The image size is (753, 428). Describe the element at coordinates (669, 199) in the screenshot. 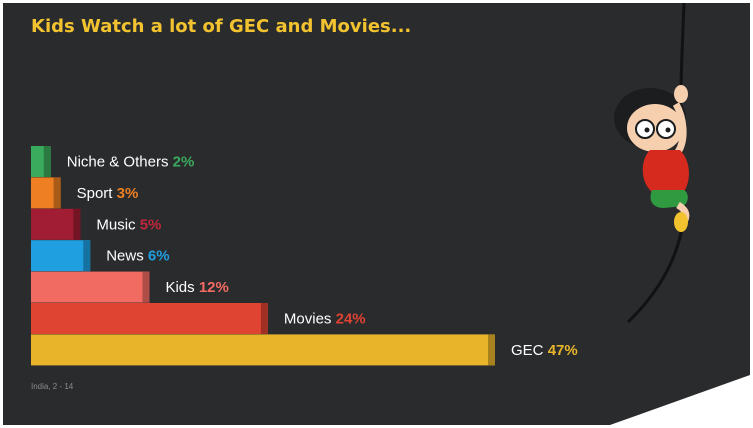

I see `shorts` at that location.